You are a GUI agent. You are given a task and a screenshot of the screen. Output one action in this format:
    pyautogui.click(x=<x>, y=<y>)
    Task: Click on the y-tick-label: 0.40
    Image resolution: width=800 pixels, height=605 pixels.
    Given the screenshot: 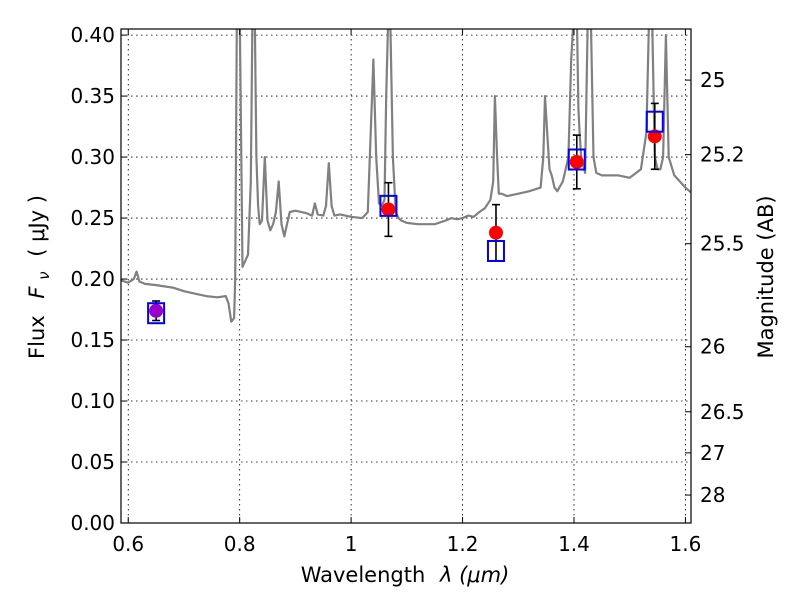 What is the action you would take?
    pyautogui.click(x=92, y=35)
    